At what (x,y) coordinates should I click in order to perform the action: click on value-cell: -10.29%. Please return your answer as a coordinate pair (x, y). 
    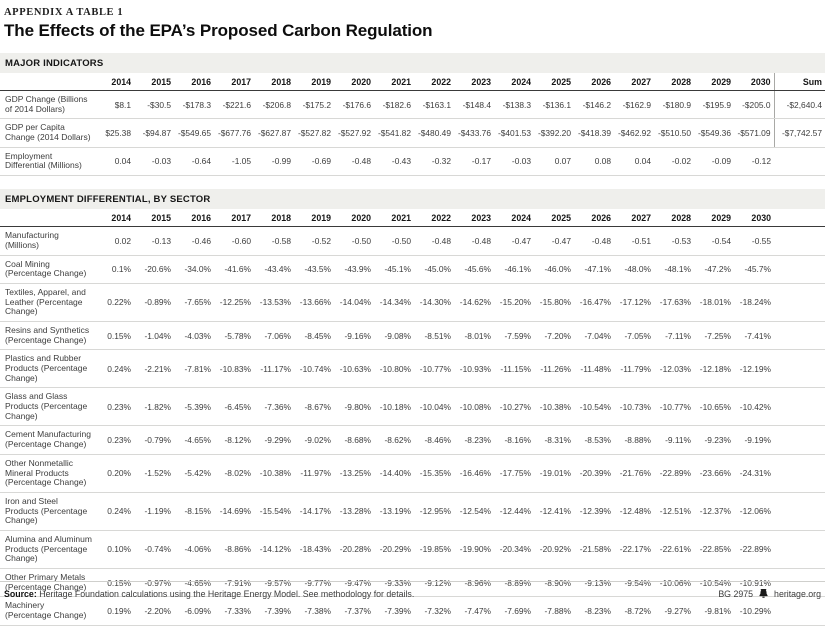
    Looking at the image, I should click on (754, 611).